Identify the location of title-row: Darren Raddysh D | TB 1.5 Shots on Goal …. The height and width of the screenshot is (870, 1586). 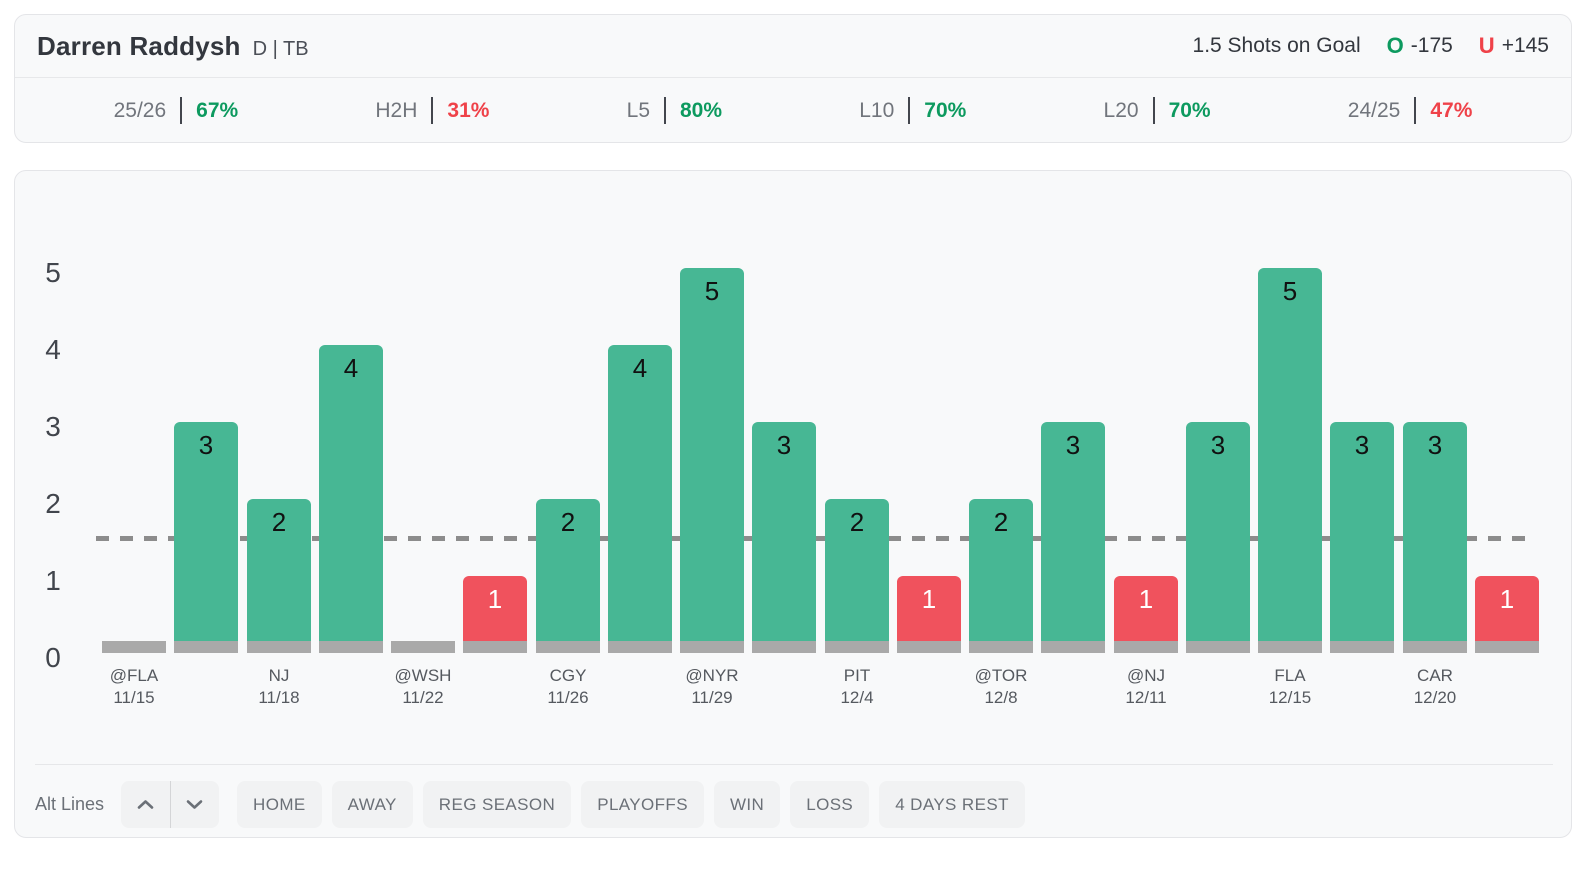
(793, 46).